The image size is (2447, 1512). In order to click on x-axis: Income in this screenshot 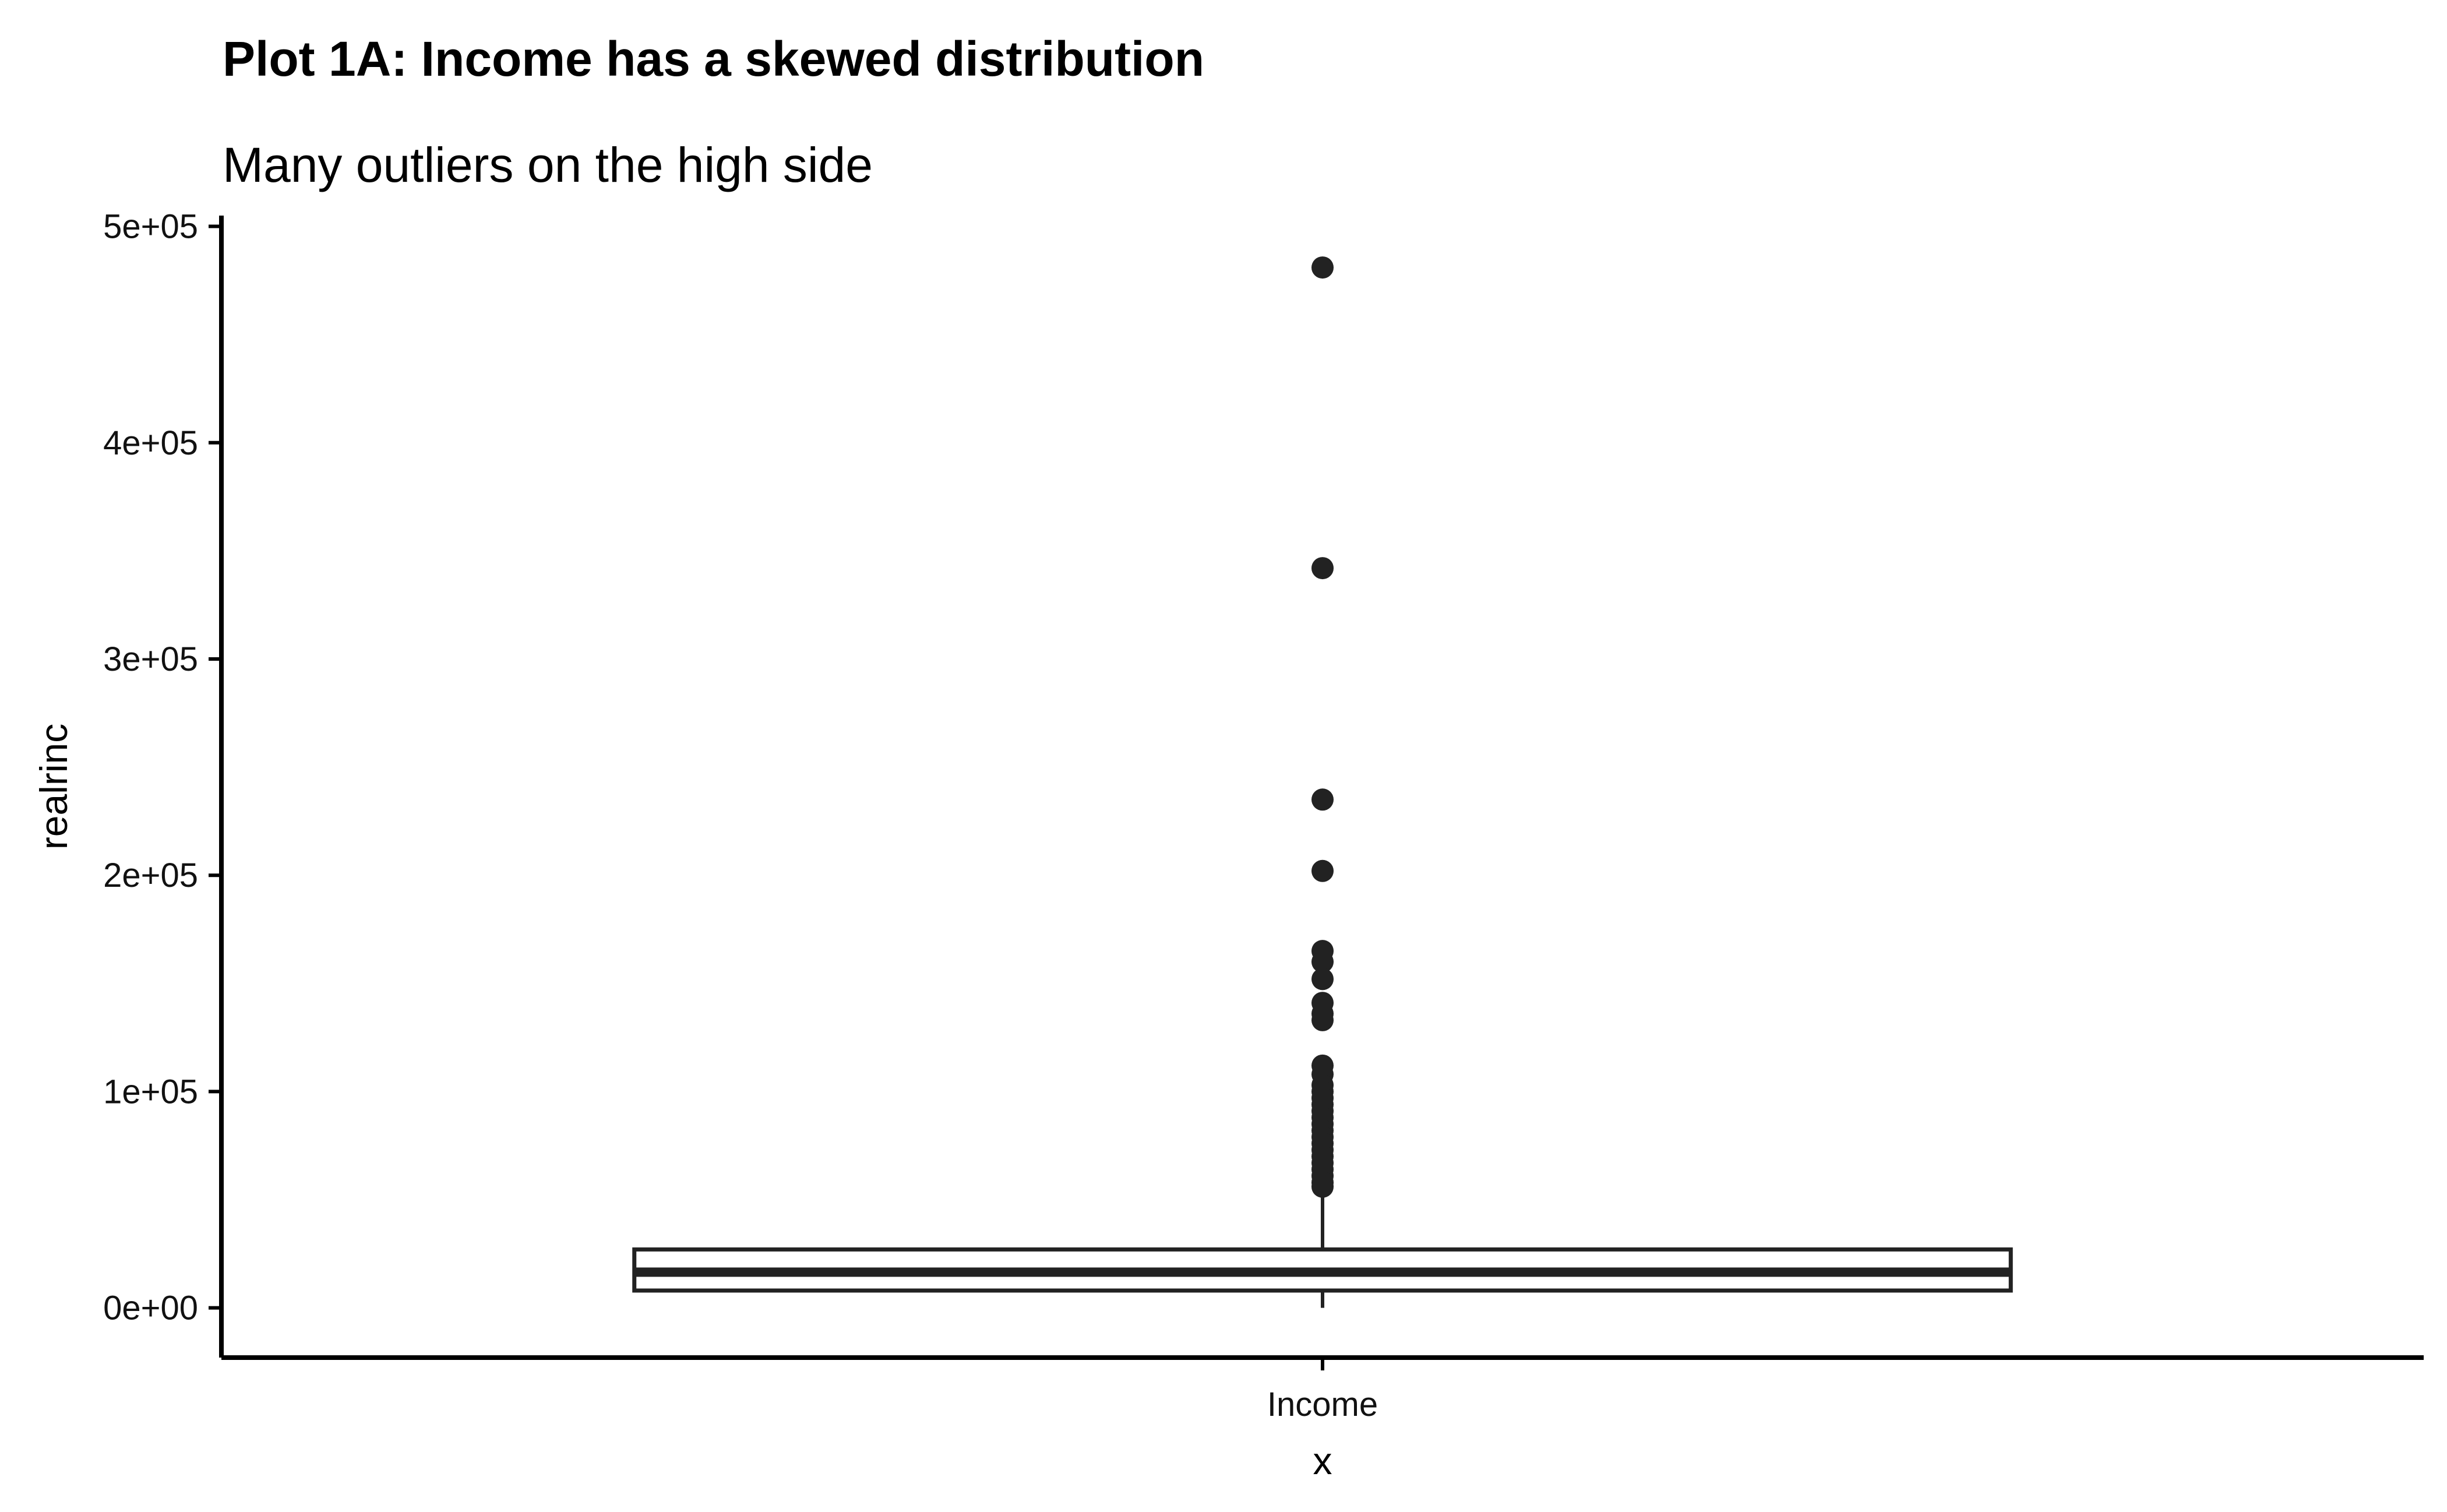, I will do `click(1322, 1389)`.